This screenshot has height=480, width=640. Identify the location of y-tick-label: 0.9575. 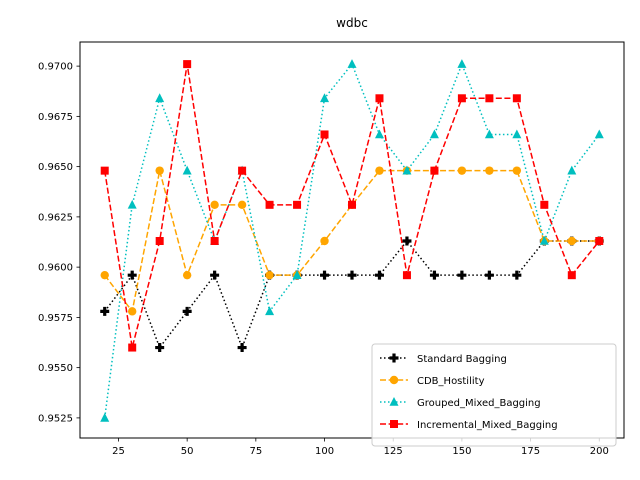
(55, 318).